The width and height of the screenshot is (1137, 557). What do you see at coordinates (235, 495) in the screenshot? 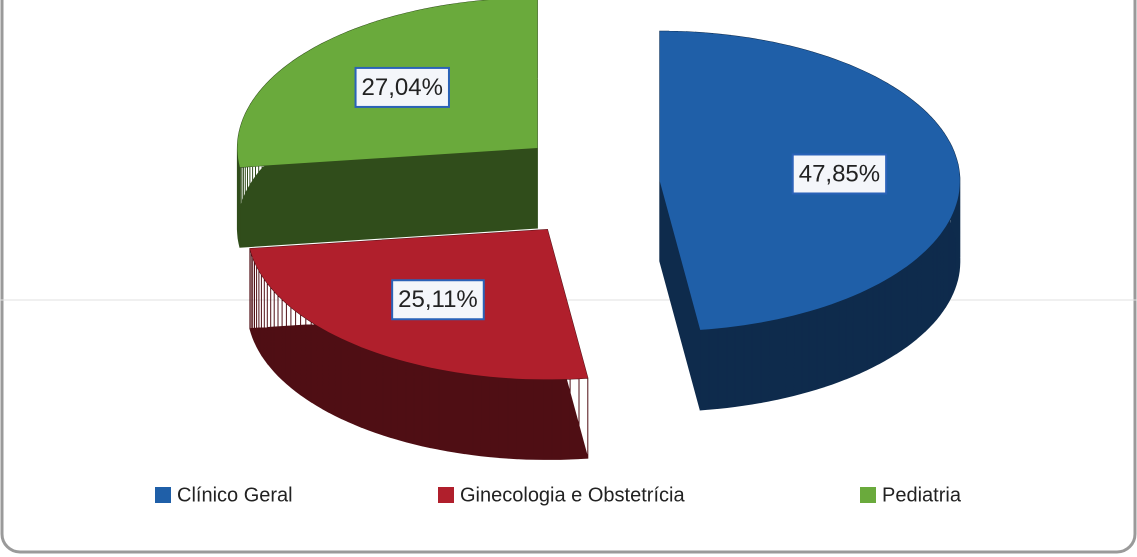
I see `legend-label: Clínico Geral` at bounding box center [235, 495].